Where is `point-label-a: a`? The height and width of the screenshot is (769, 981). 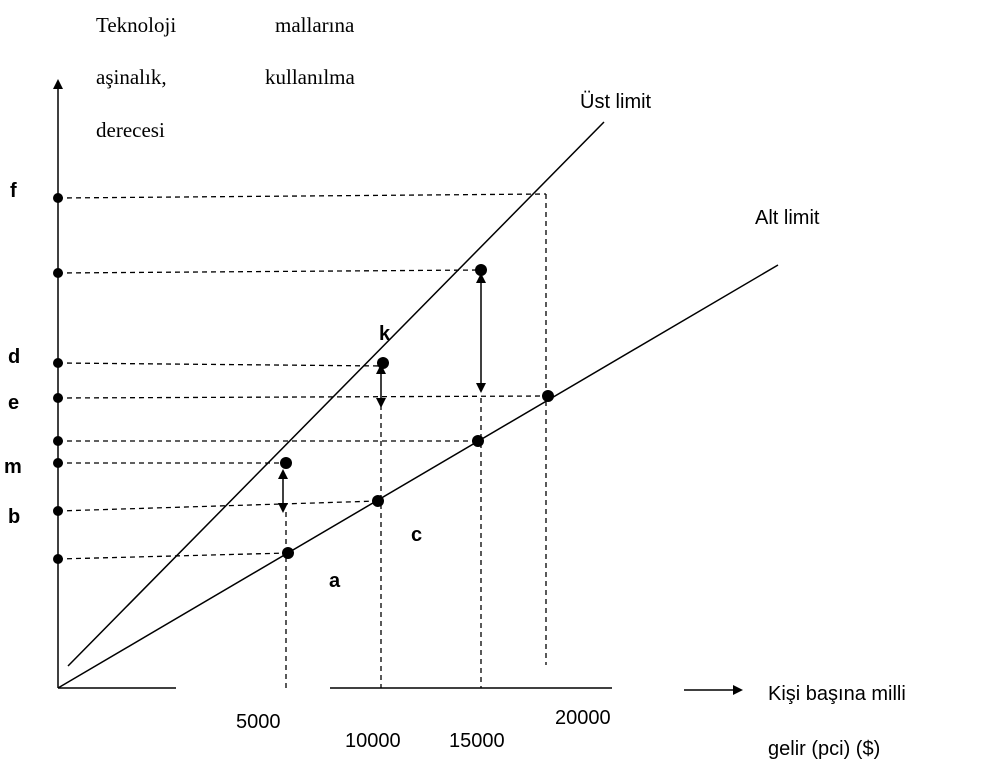
point-label-a: a is located at coordinates (335, 581).